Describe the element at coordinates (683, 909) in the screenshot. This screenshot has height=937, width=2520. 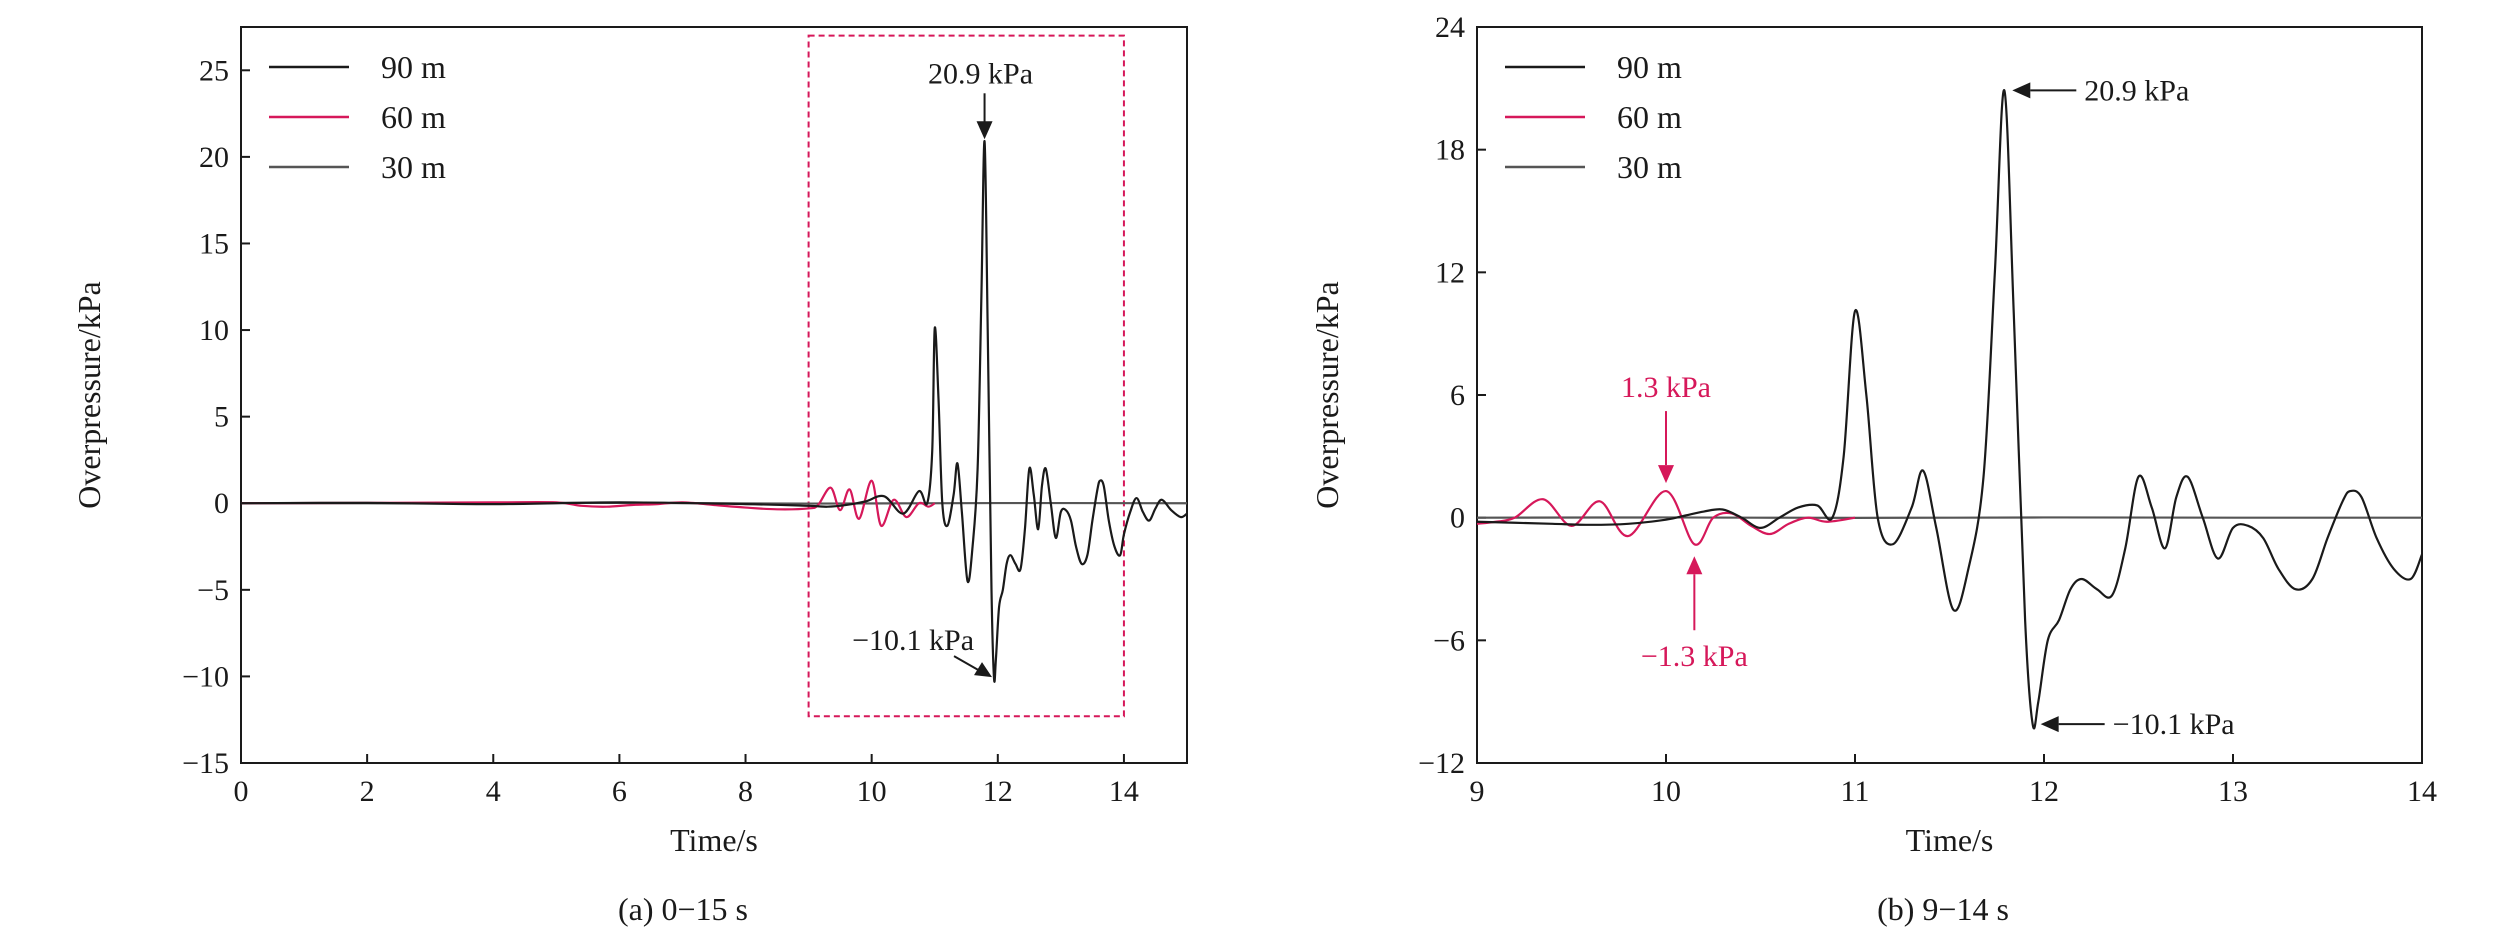
I see `chart-a-caption: (a) 0−15 s` at that location.